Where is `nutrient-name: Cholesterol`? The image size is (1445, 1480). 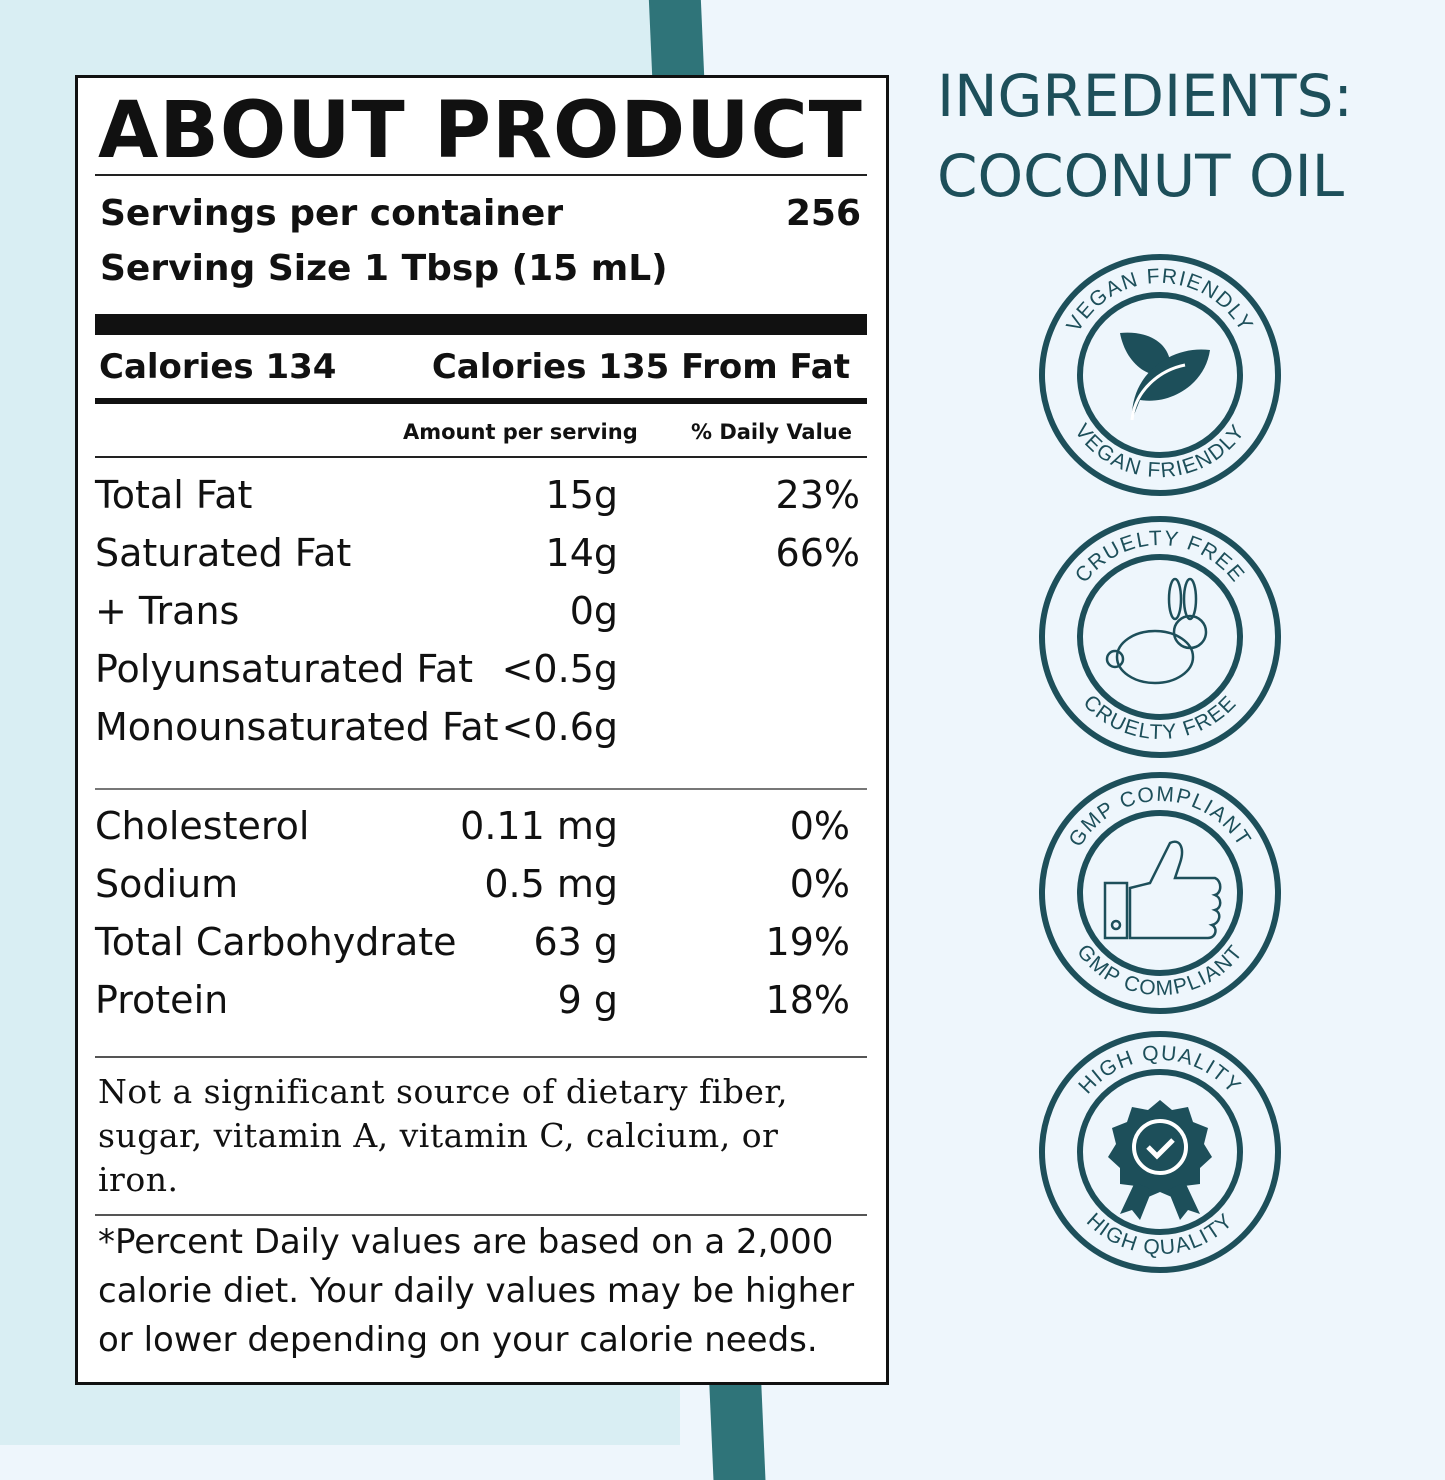 nutrient-name: Cholesterol is located at coordinates (202, 826).